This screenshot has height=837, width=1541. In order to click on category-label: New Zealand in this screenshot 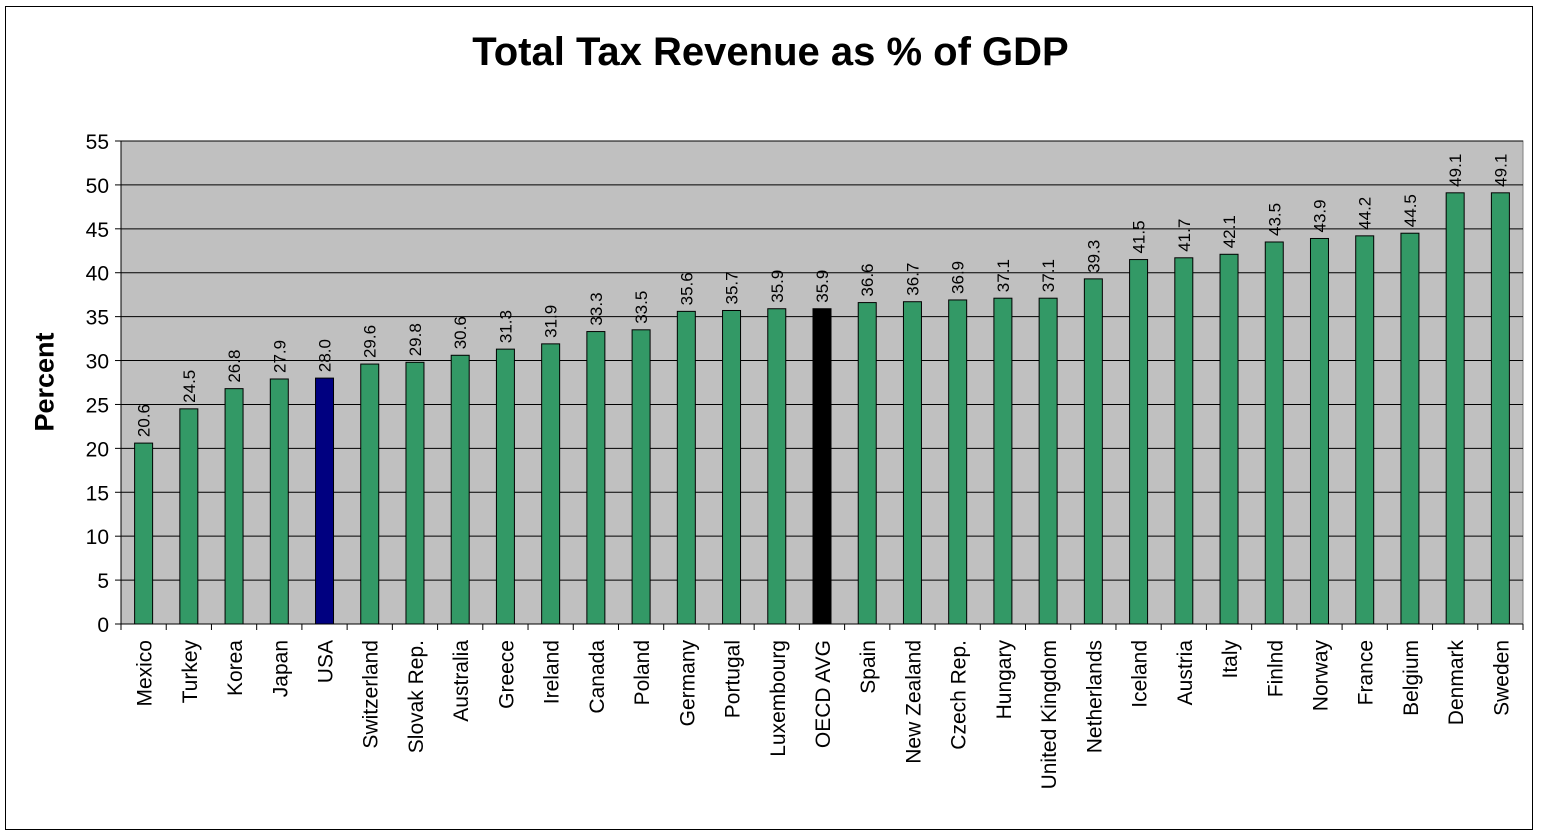, I will do `click(913, 702)`.